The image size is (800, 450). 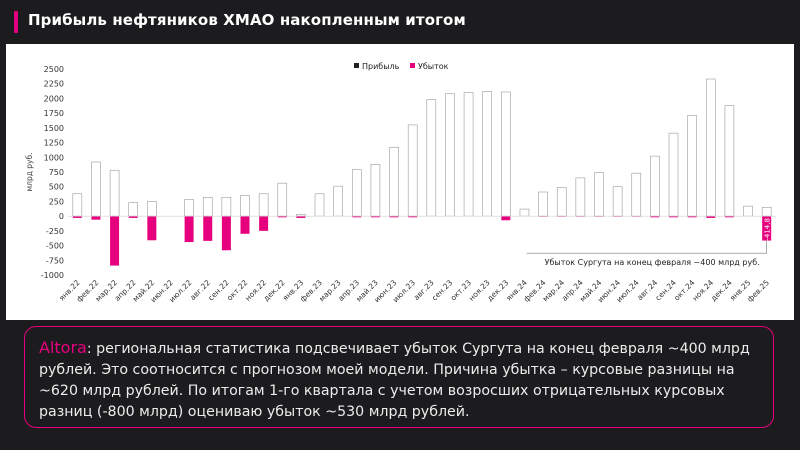 What do you see at coordinates (52, 275) in the screenshot?
I see `y-tick-label: -1000` at bounding box center [52, 275].